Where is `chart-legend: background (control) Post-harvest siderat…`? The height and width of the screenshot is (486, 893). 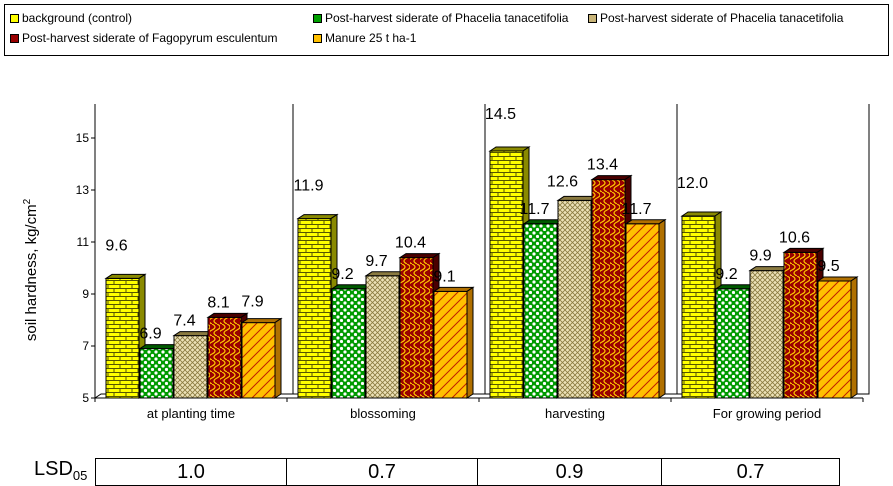
chart-legend: background (control) Post-harvest siderat… is located at coordinates (446, 30).